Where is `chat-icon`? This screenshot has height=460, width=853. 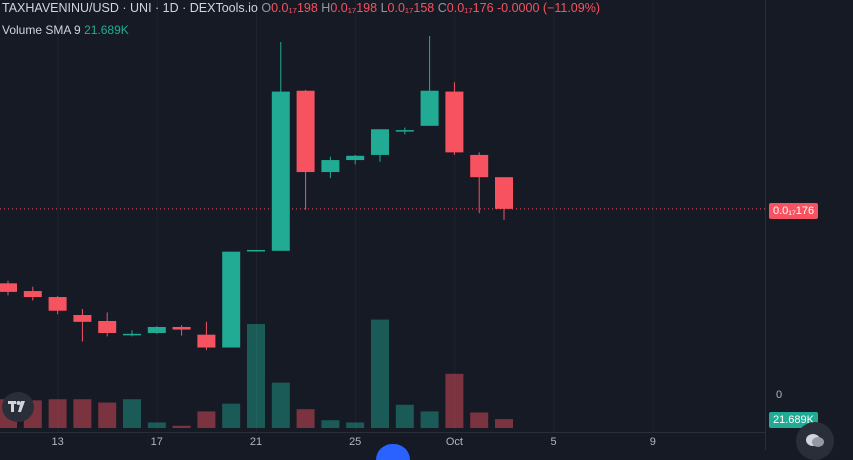 chat-icon is located at coordinates (815, 441).